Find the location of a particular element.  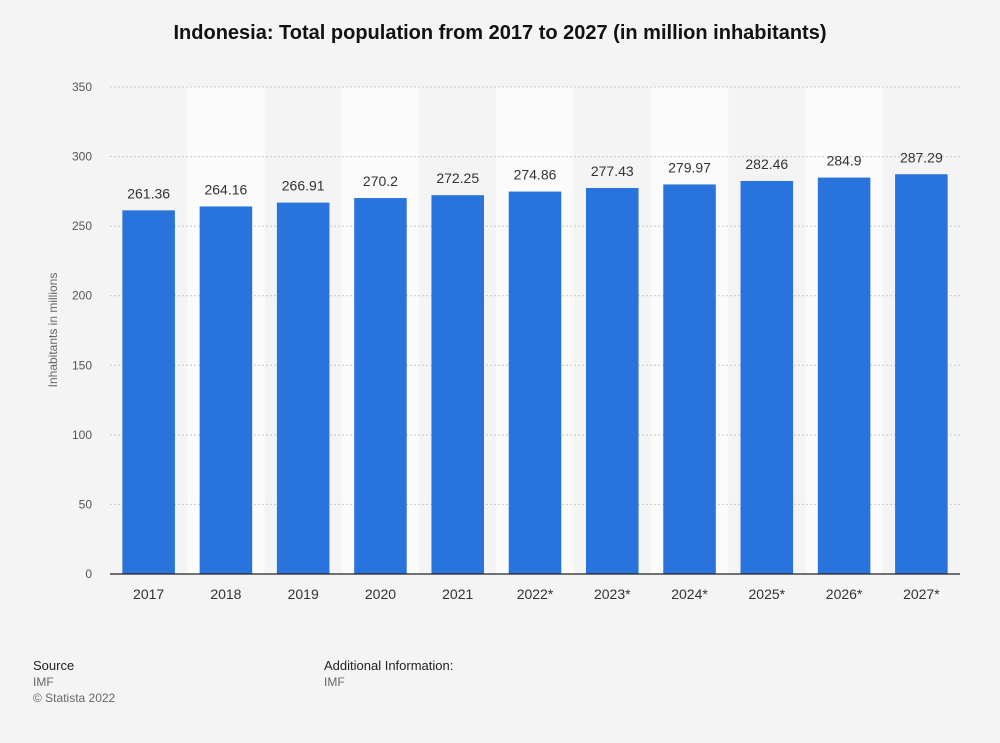

data-label: 277.43 is located at coordinates (612, 171).